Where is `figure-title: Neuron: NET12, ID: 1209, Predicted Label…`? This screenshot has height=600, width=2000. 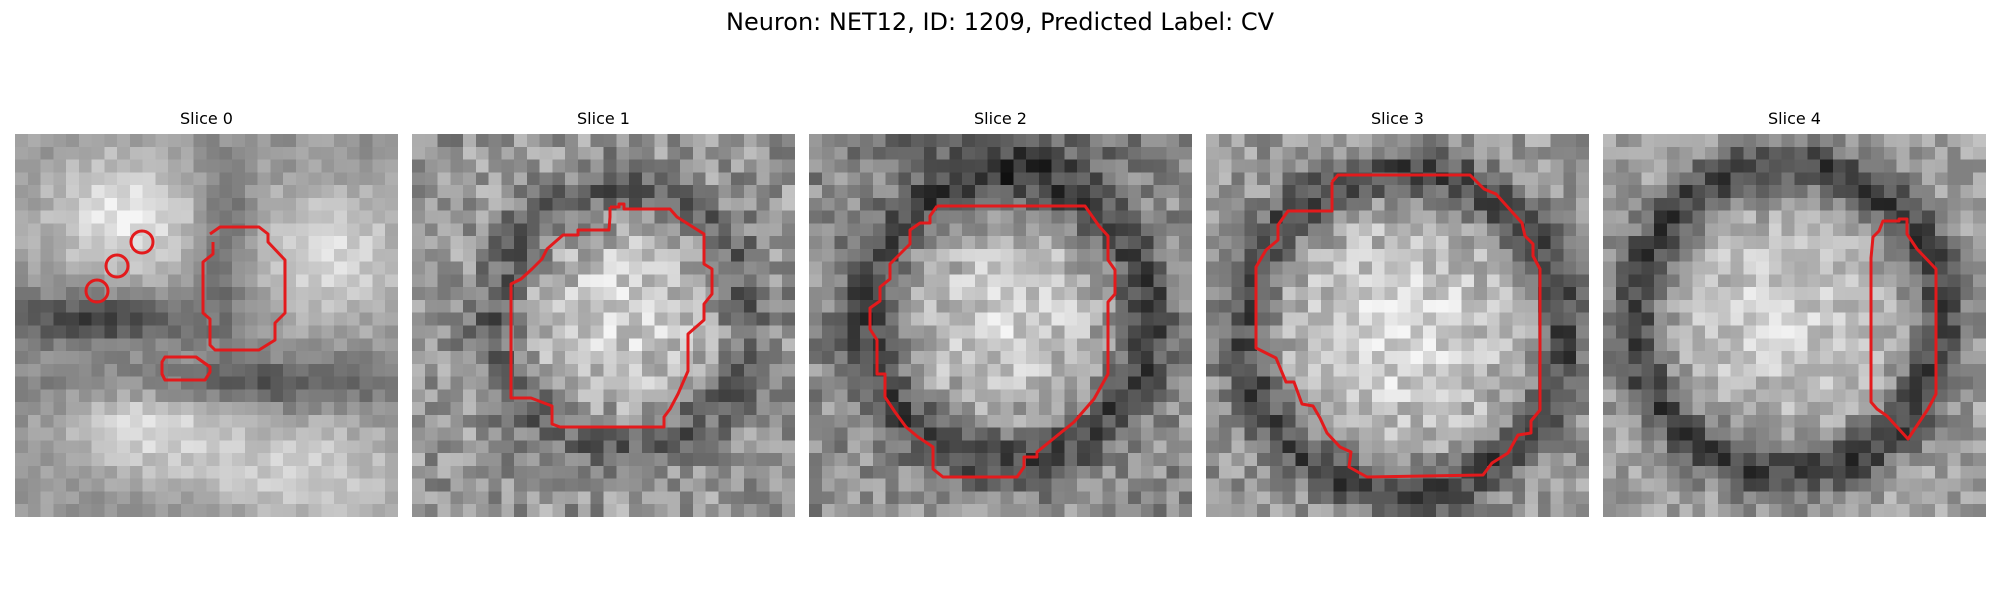
figure-title: Neuron: NET12, ID: 1209, Predicted Label… is located at coordinates (1000, 22).